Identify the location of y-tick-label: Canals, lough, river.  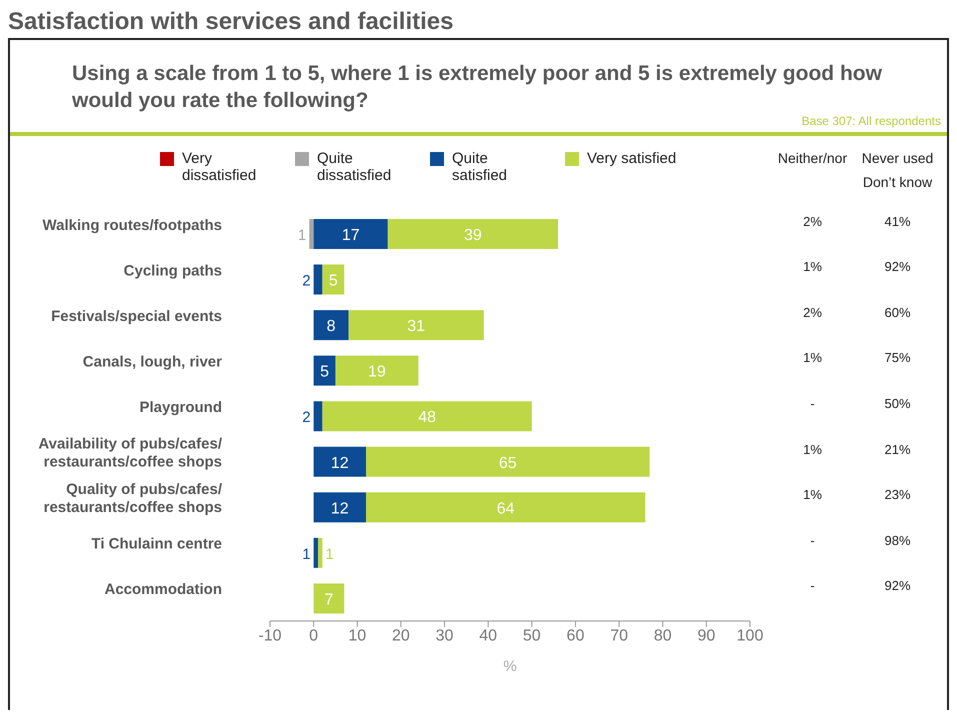
(152, 361).